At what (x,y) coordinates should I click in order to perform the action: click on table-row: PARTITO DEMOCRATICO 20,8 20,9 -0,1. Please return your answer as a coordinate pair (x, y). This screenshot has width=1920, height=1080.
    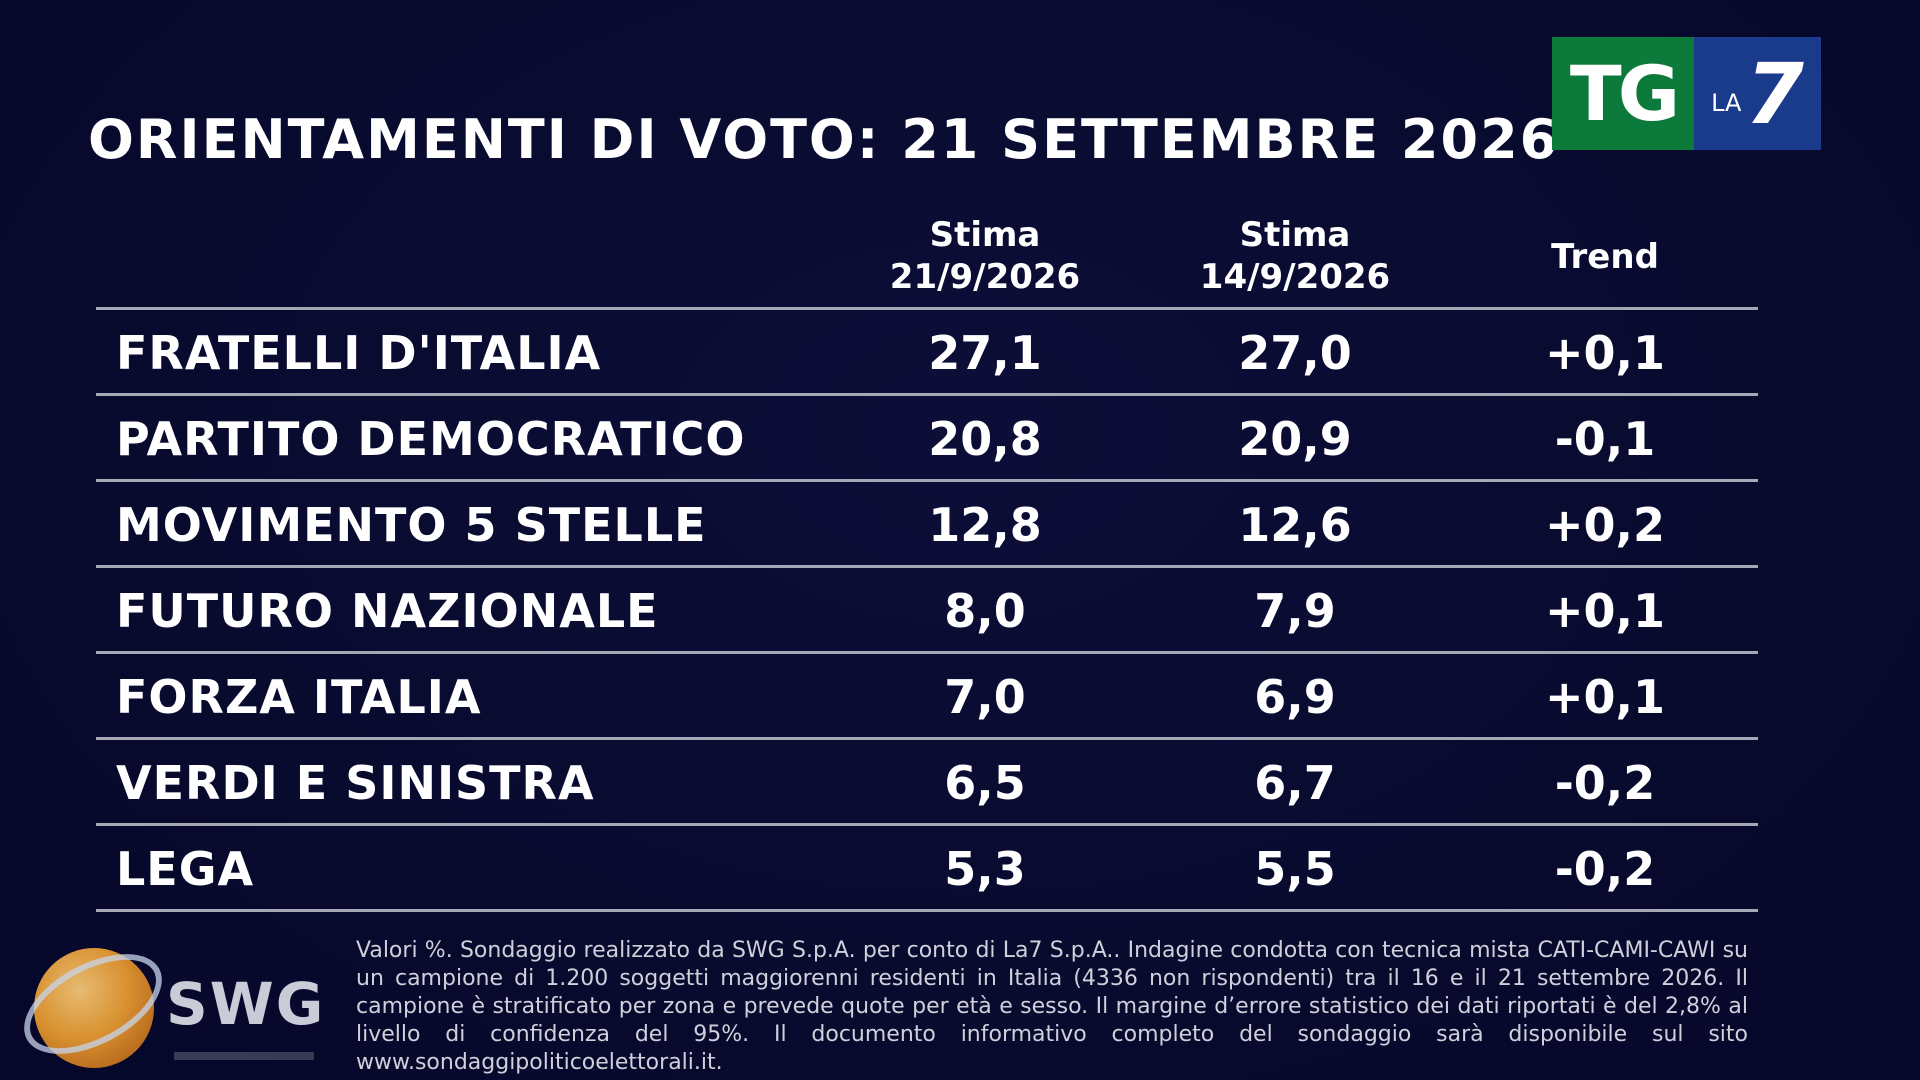
    Looking at the image, I should click on (927, 439).